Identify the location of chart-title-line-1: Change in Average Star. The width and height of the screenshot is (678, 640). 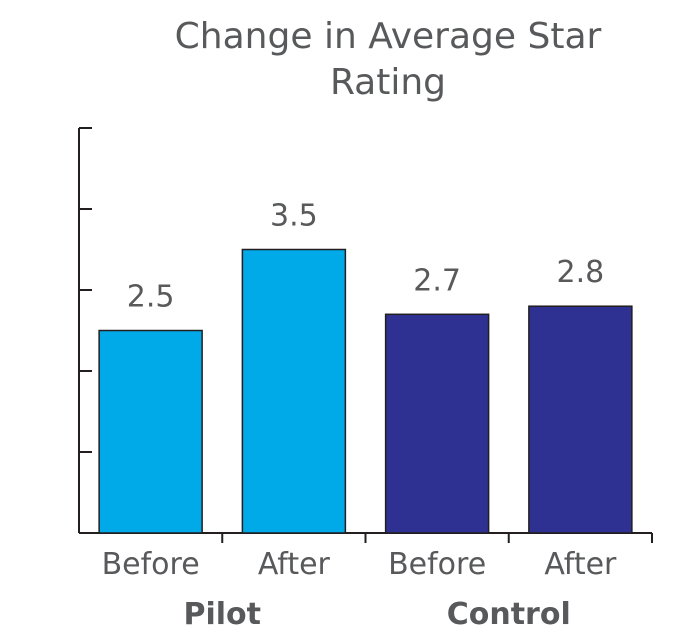
(388, 36).